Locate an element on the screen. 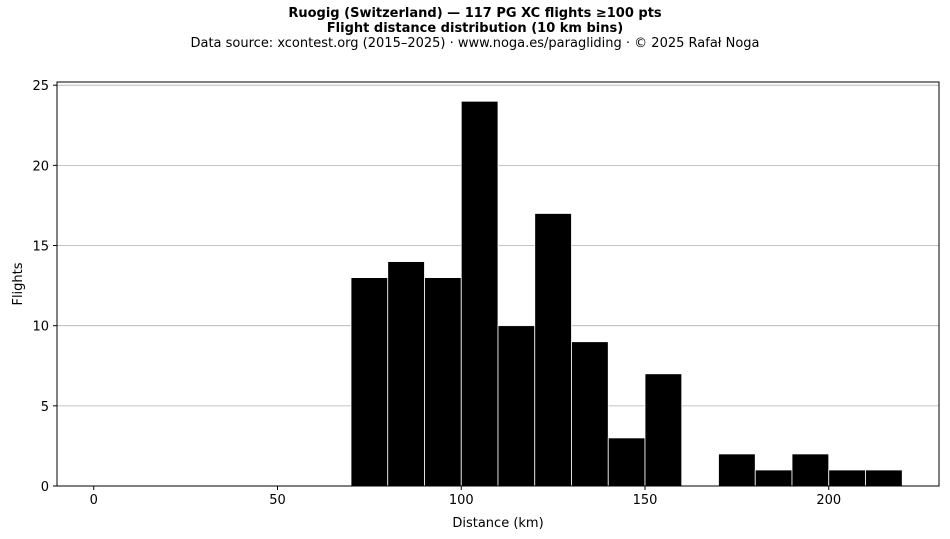 The image size is (950, 539). x-tick-label: 50 is located at coordinates (277, 500).